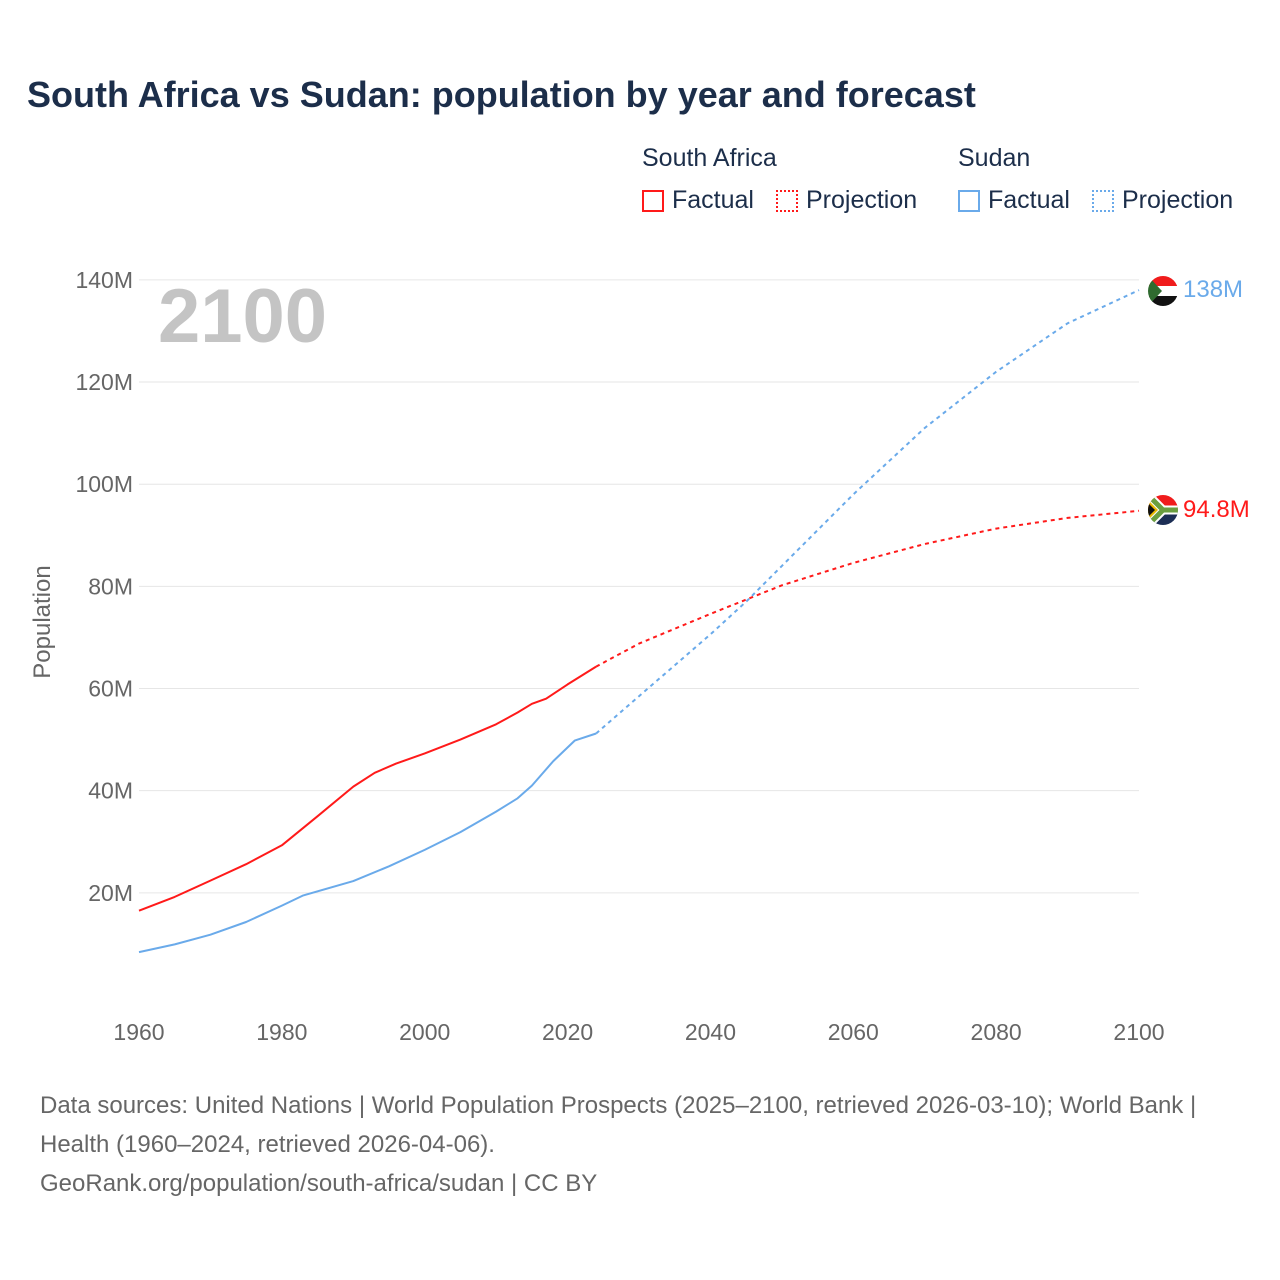 The height and width of the screenshot is (1280, 1280). I want to click on series-line-sudan-factual, so click(367, 843).